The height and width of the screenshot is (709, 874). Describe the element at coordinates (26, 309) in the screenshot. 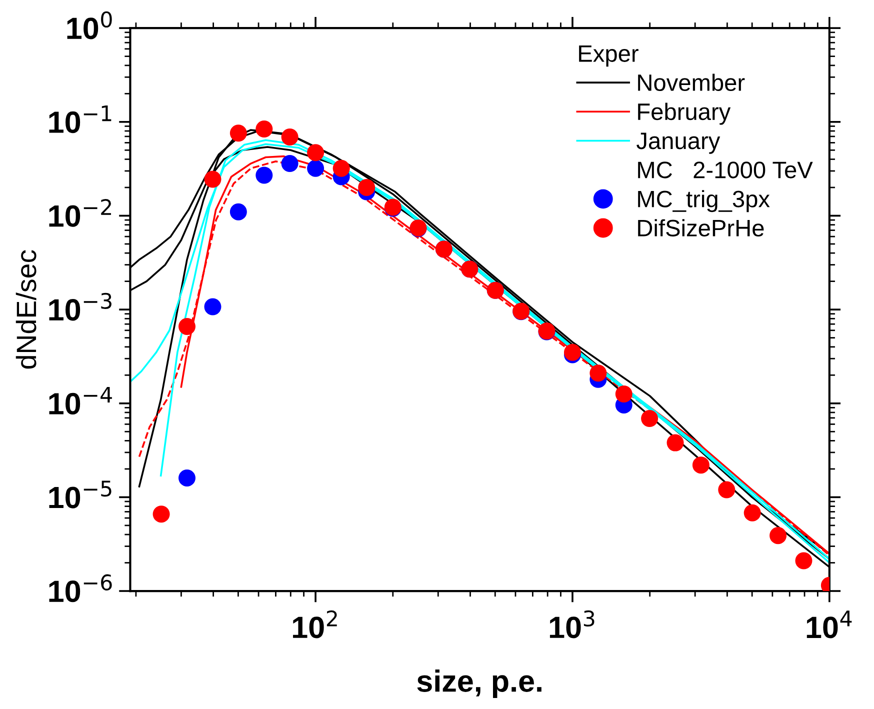

I see `y-axis-title: dNdE/sec` at that location.